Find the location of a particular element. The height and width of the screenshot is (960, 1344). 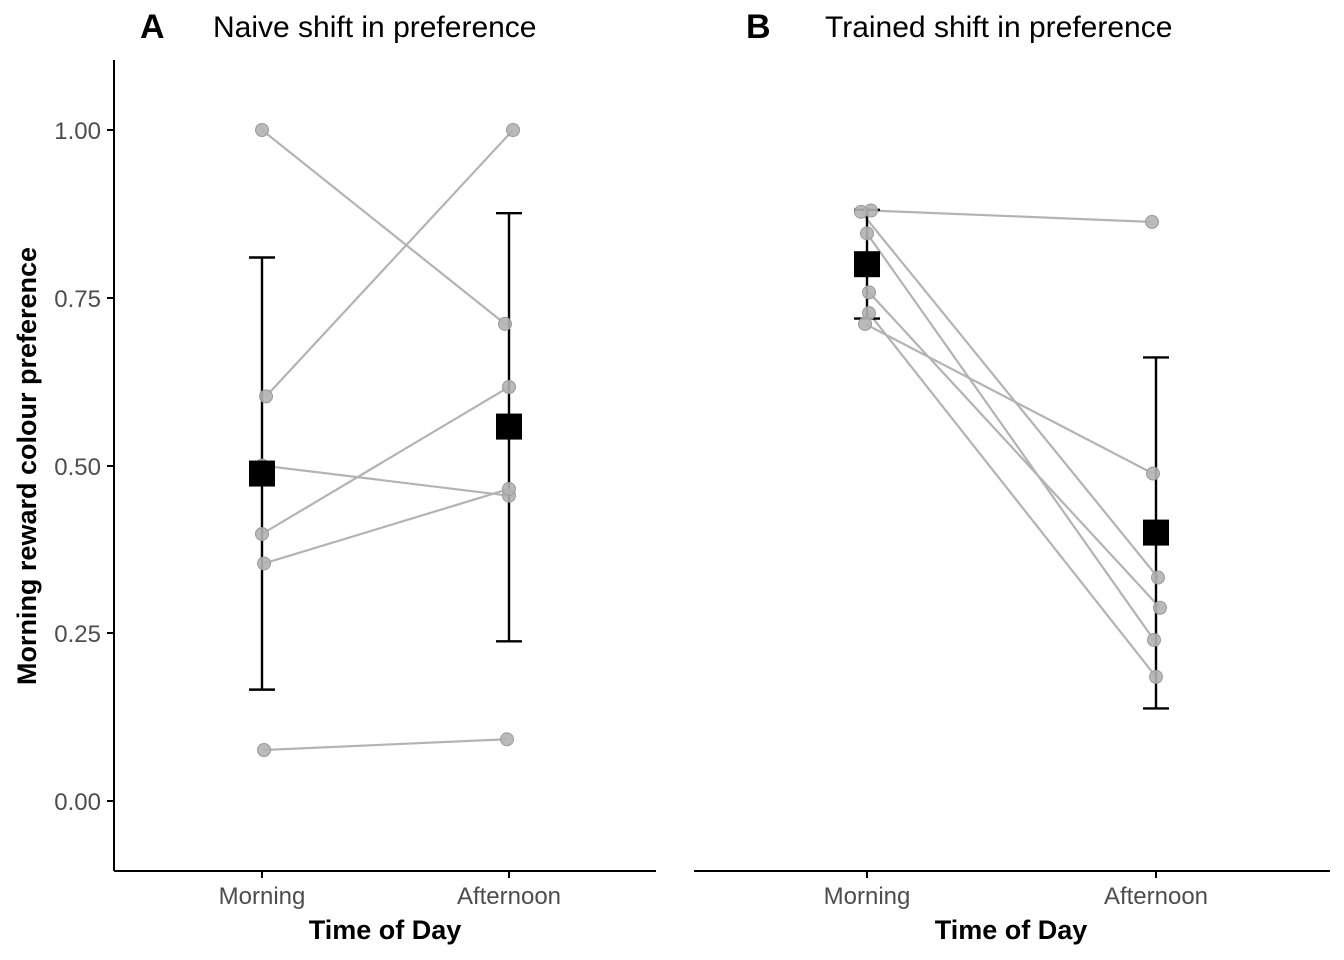

panel-b-x-ticks: Morning Afternoon is located at coordinates (1016, 890).